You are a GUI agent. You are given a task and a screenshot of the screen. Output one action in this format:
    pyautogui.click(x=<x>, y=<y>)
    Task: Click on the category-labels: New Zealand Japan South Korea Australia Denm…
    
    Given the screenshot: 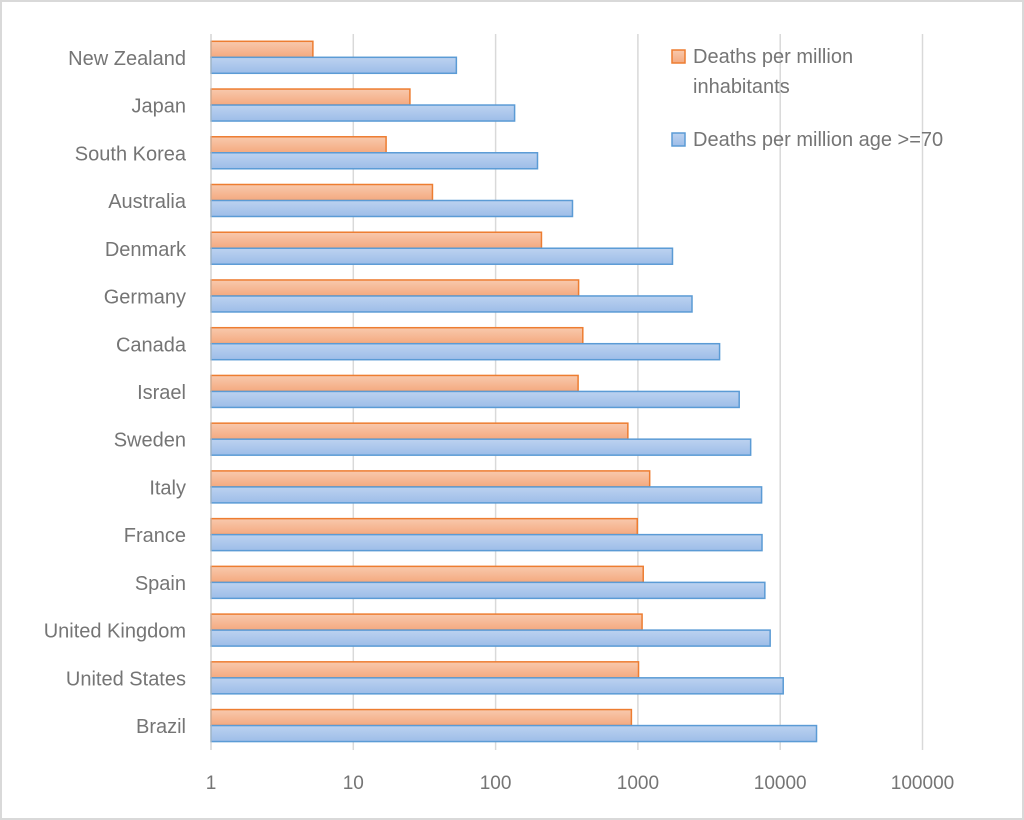 What is the action you would take?
    pyautogui.click(x=115, y=393)
    